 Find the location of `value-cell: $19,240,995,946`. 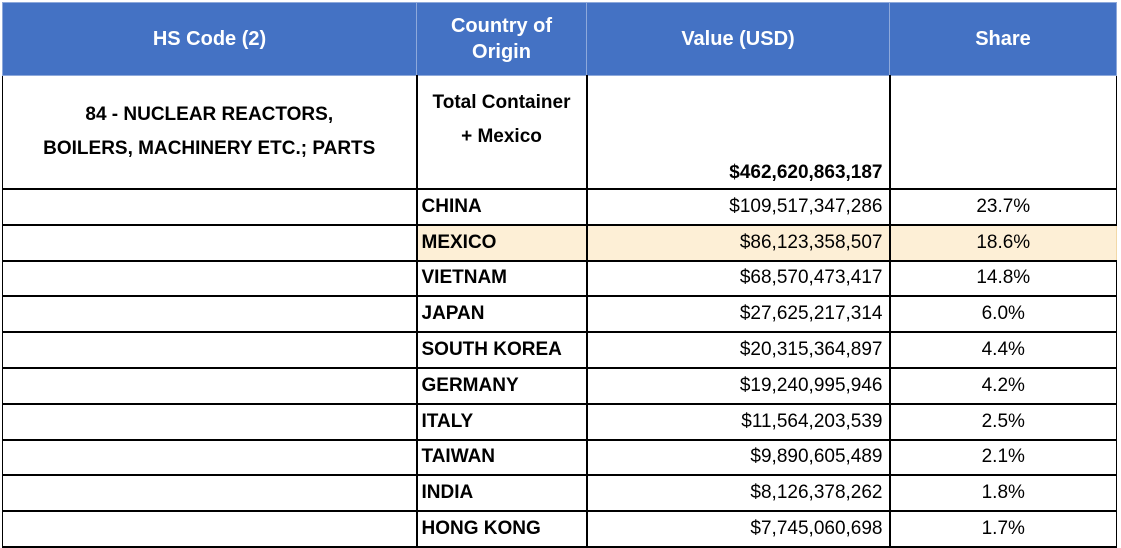

value-cell: $19,240,995,946 is located at coordinates (738, 386).